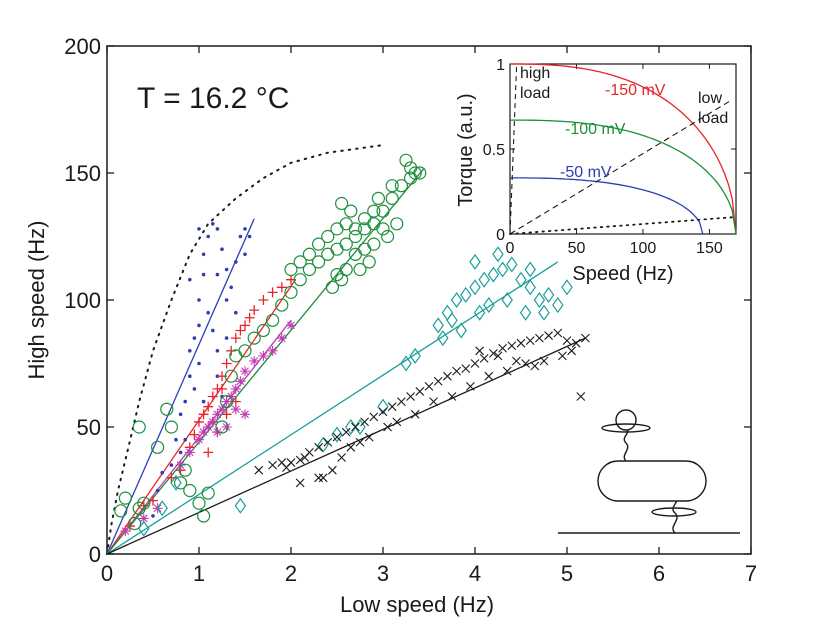 The width and height of the screenshot is (830, 628). Describe the element at coordinates (626, 444) in the screenshot. I see `hook-squiggle-upper` at that location.